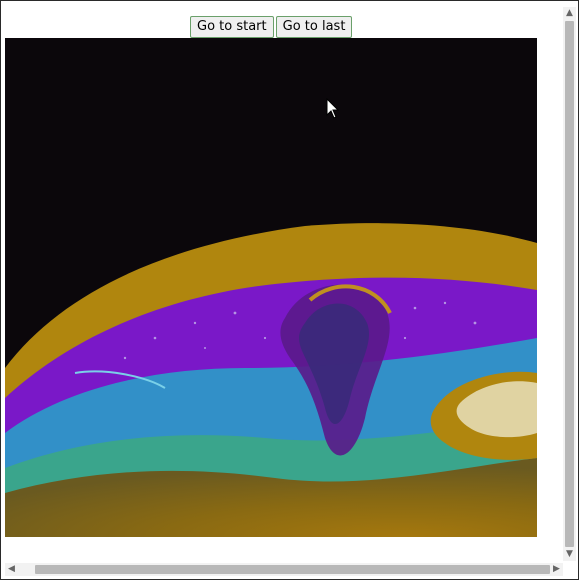 The width and height of the screenshot is (579, 580). Describe the element at coordinates (569, 554) in the screenshot. I see `chevron-down-icon: ▼` at that location.